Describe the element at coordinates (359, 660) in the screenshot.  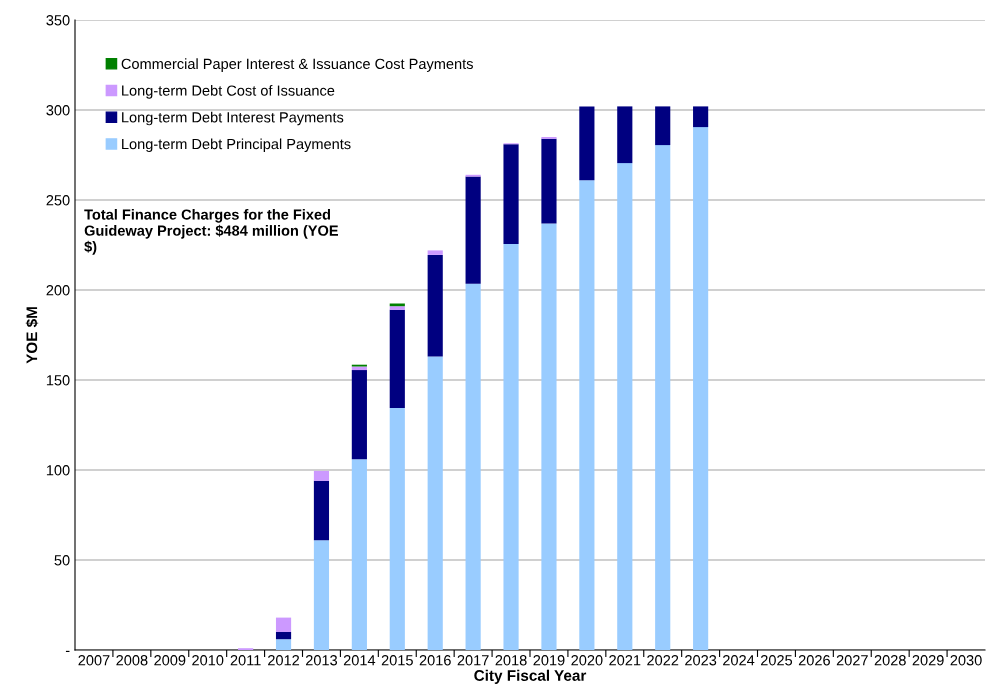
I see `x-tick-label: 2014` at that location.